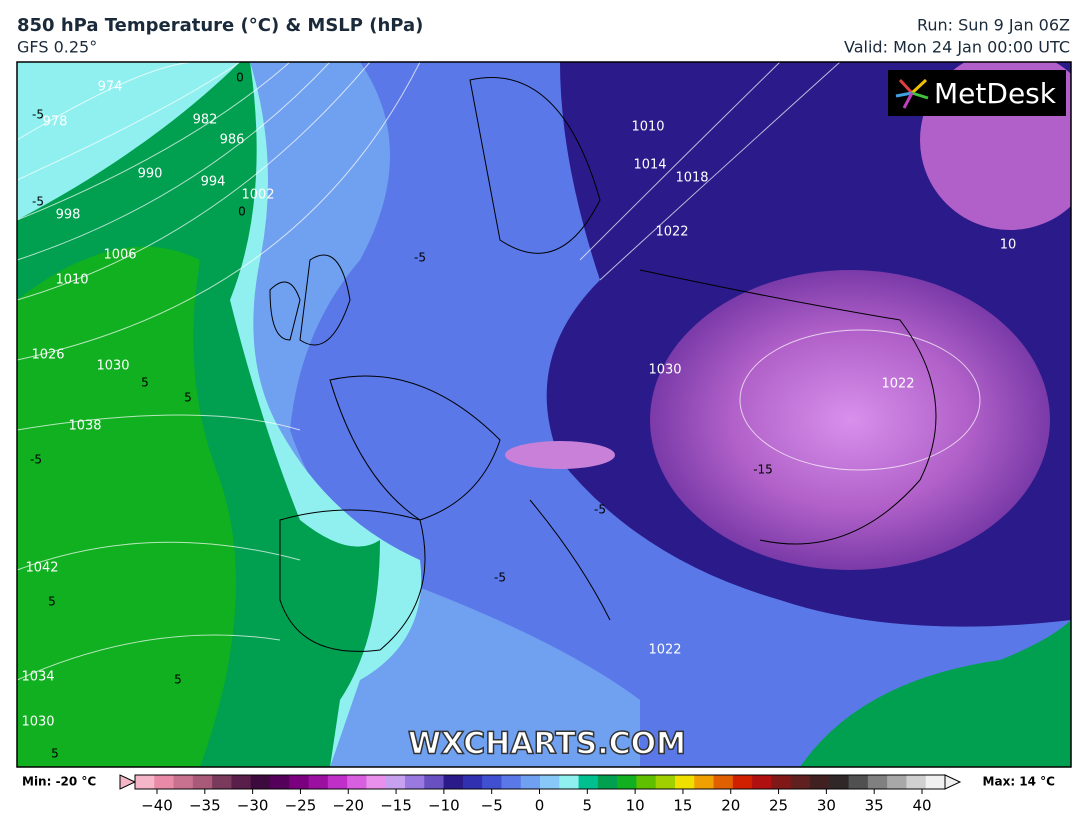 This screenshot has width=1086, height=822. Describe the element at coordinates (874, 806) in the screenshot. I see `colorbar-tick-label: 35` at that location.